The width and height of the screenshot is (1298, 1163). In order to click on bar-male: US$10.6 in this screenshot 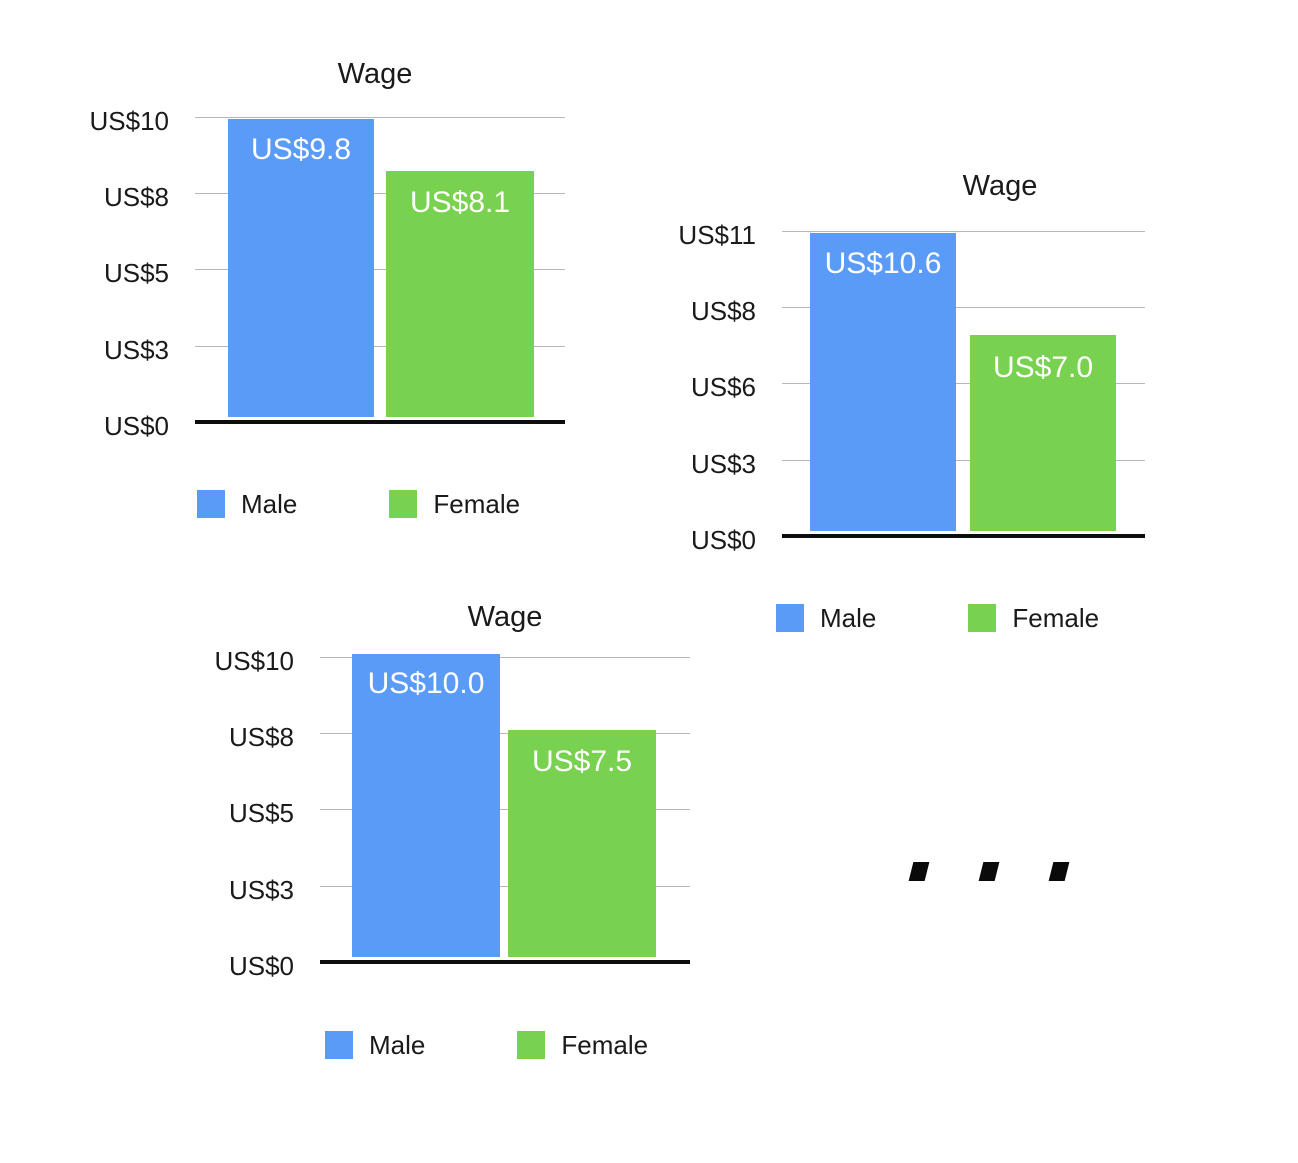, I will do `click(883, 382)`.